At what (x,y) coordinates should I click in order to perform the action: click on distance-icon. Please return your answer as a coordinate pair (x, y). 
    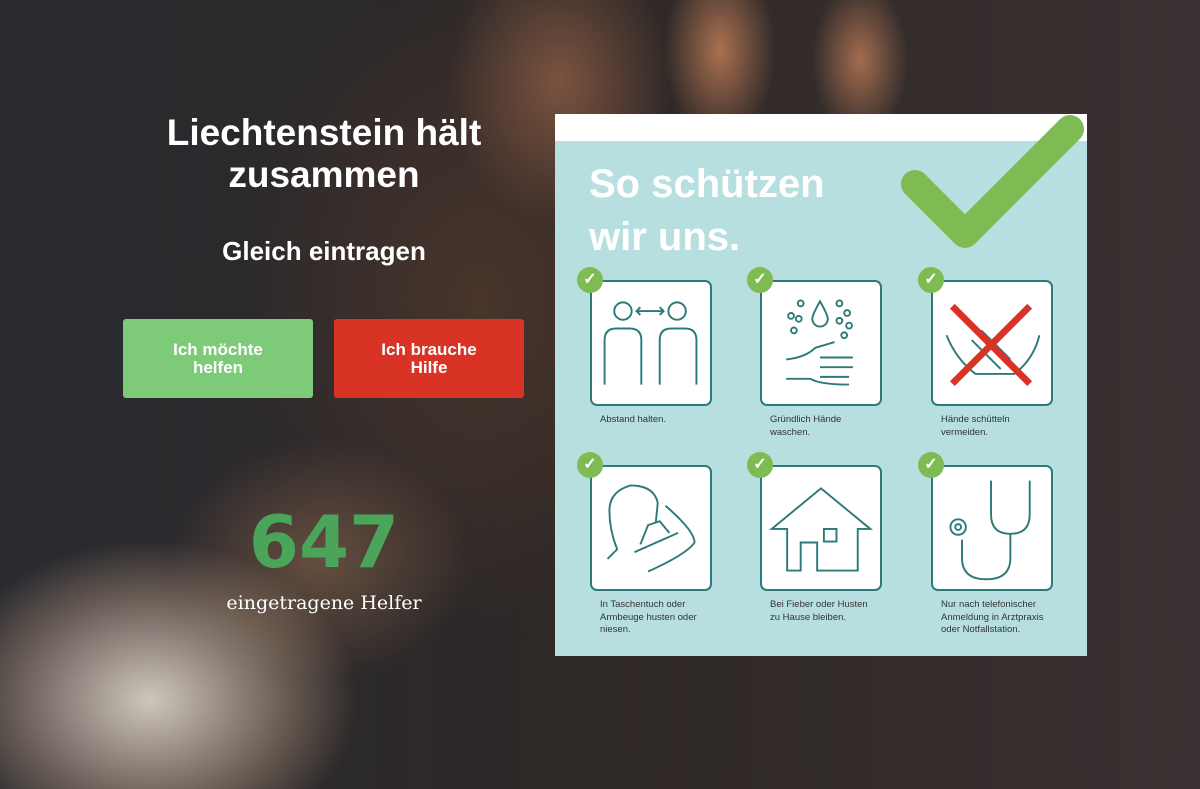
    Looking at the image, I should click on (651, 343).